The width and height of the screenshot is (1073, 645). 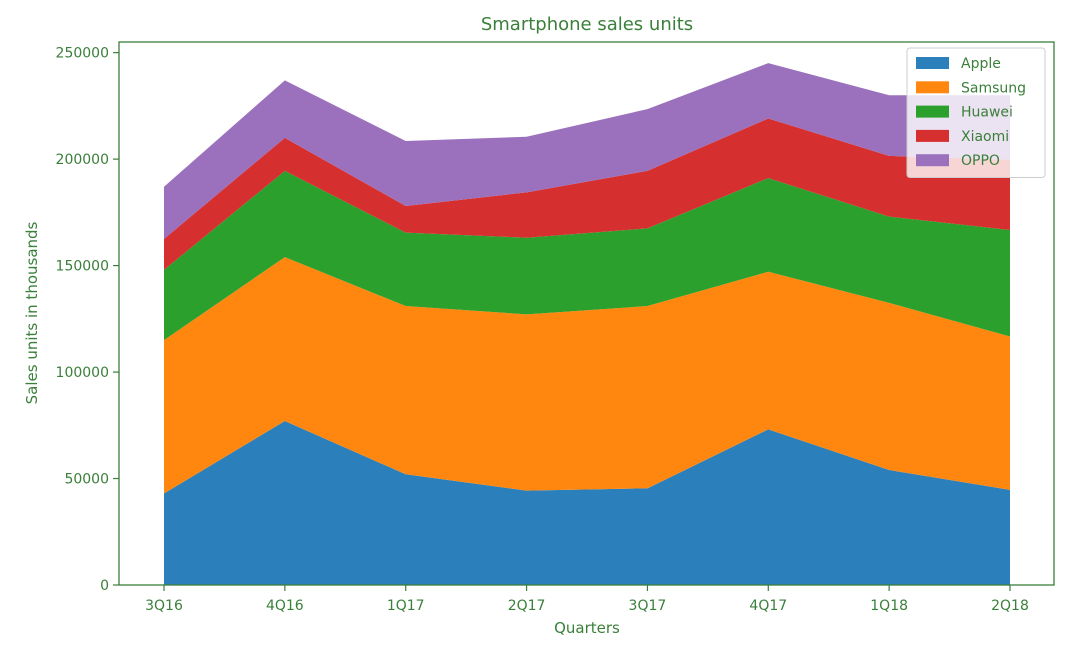 I want to click on legend-swatch-samsung, so click(x=932, y=87).